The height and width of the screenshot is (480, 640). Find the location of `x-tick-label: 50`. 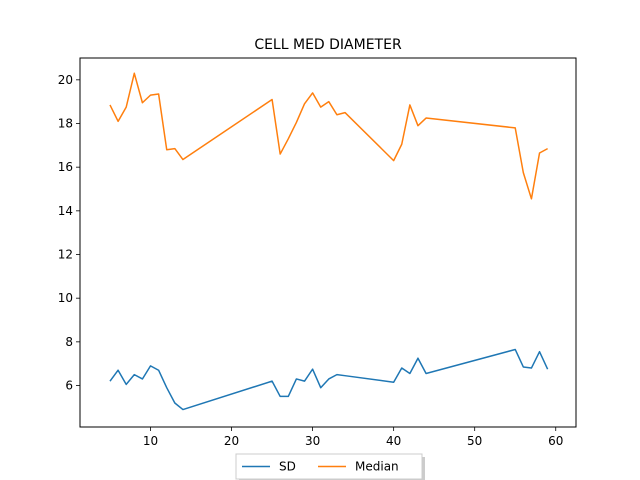

x-tick-label: 50 is located at coordinates (474, 441).